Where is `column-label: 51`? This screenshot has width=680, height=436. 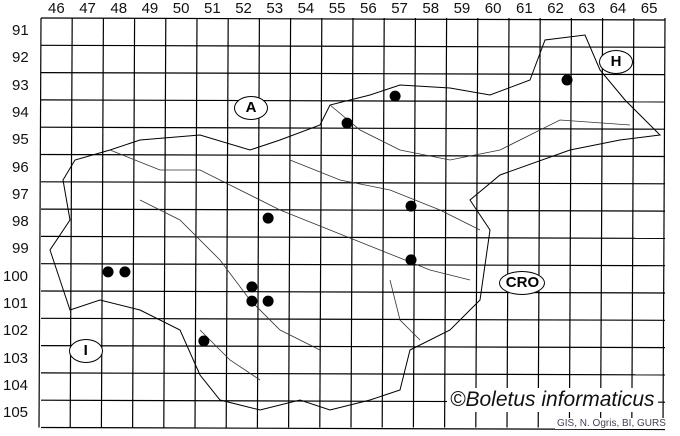
column-label: 51 is located at coordinates (212, 8).